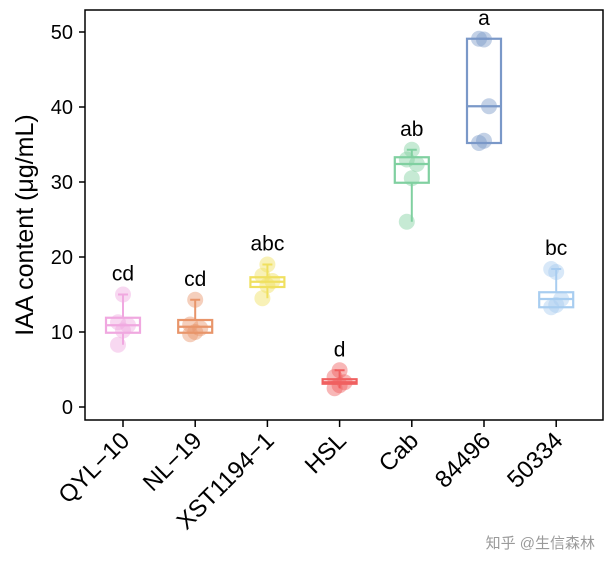 This screenshot has height=571, width=609. Describe the element at coordinates (556, 248) in the screenshot. I see `significance-letter: bc` at that location.